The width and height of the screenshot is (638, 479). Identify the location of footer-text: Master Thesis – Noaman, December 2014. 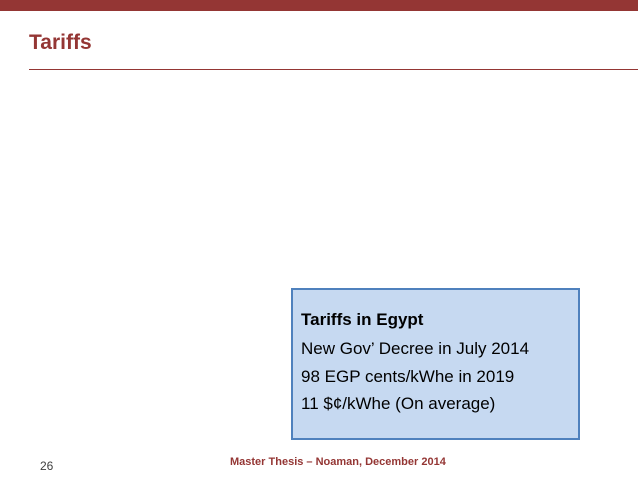
(338, 462).